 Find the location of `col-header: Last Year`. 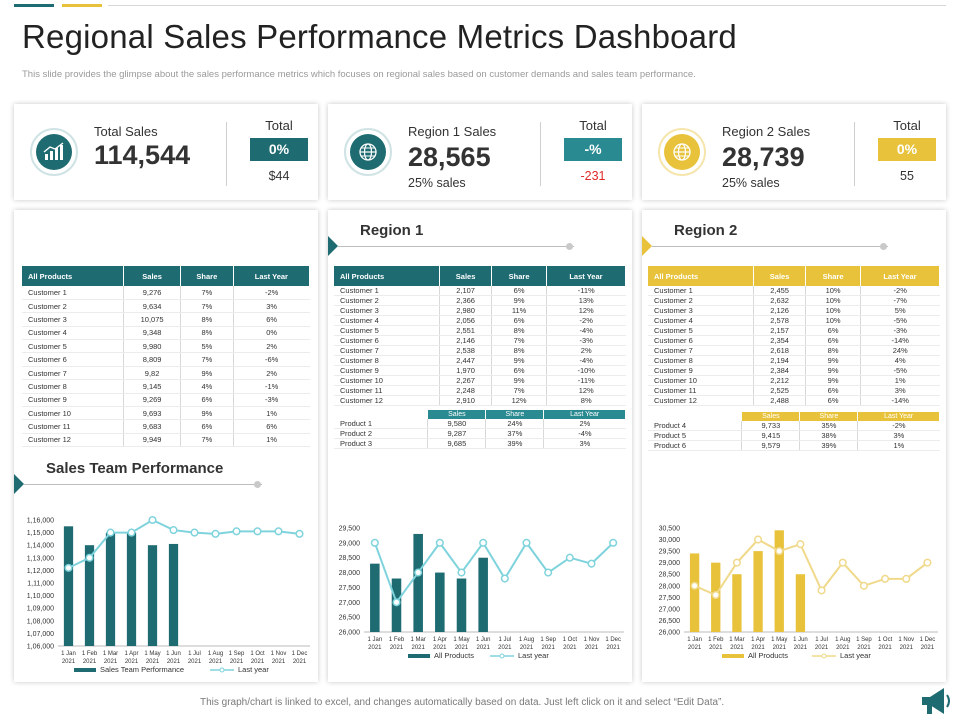

col-header: Last Year is located at coordinates (272, 276).